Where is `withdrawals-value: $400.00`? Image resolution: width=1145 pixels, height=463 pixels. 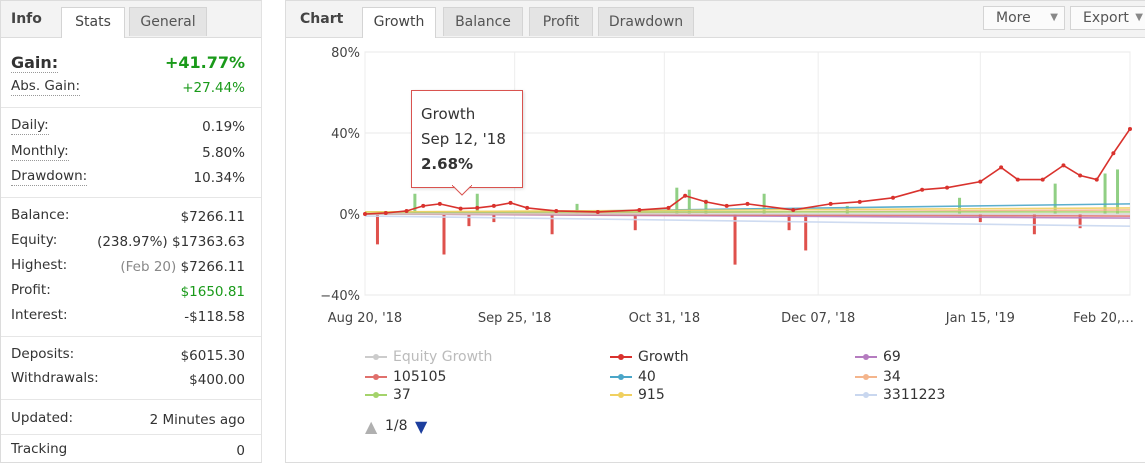 withdrawals-value: $400.00 is located at coordinates (217, 380).